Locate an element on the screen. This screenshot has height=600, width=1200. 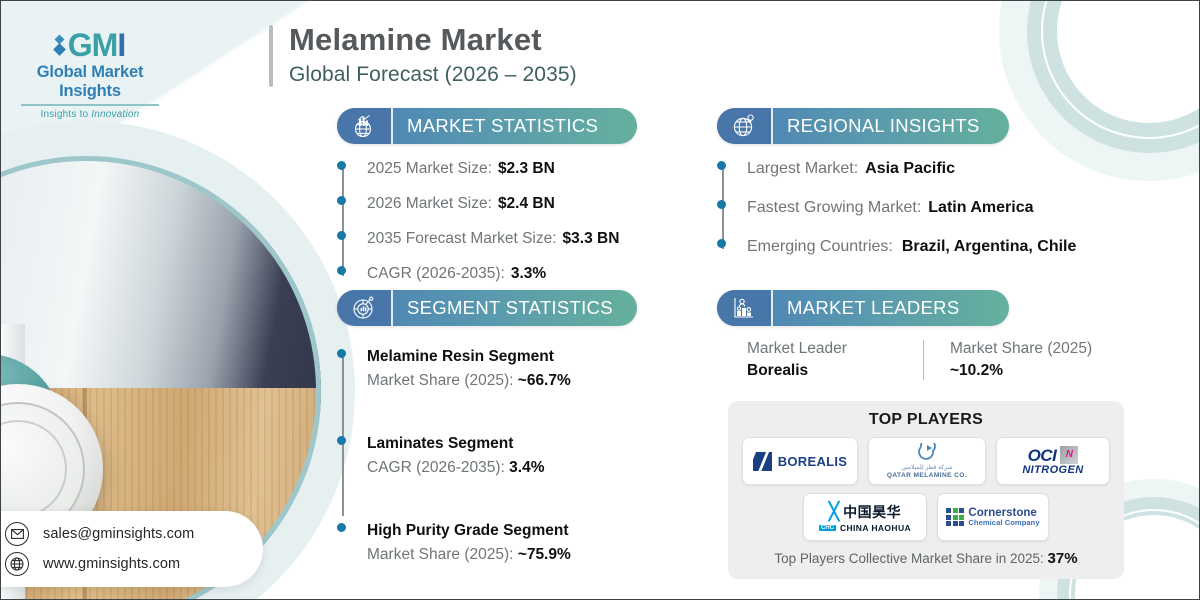
stat-label: CAGR (2026-2035): is located at coordinates (436, 273).